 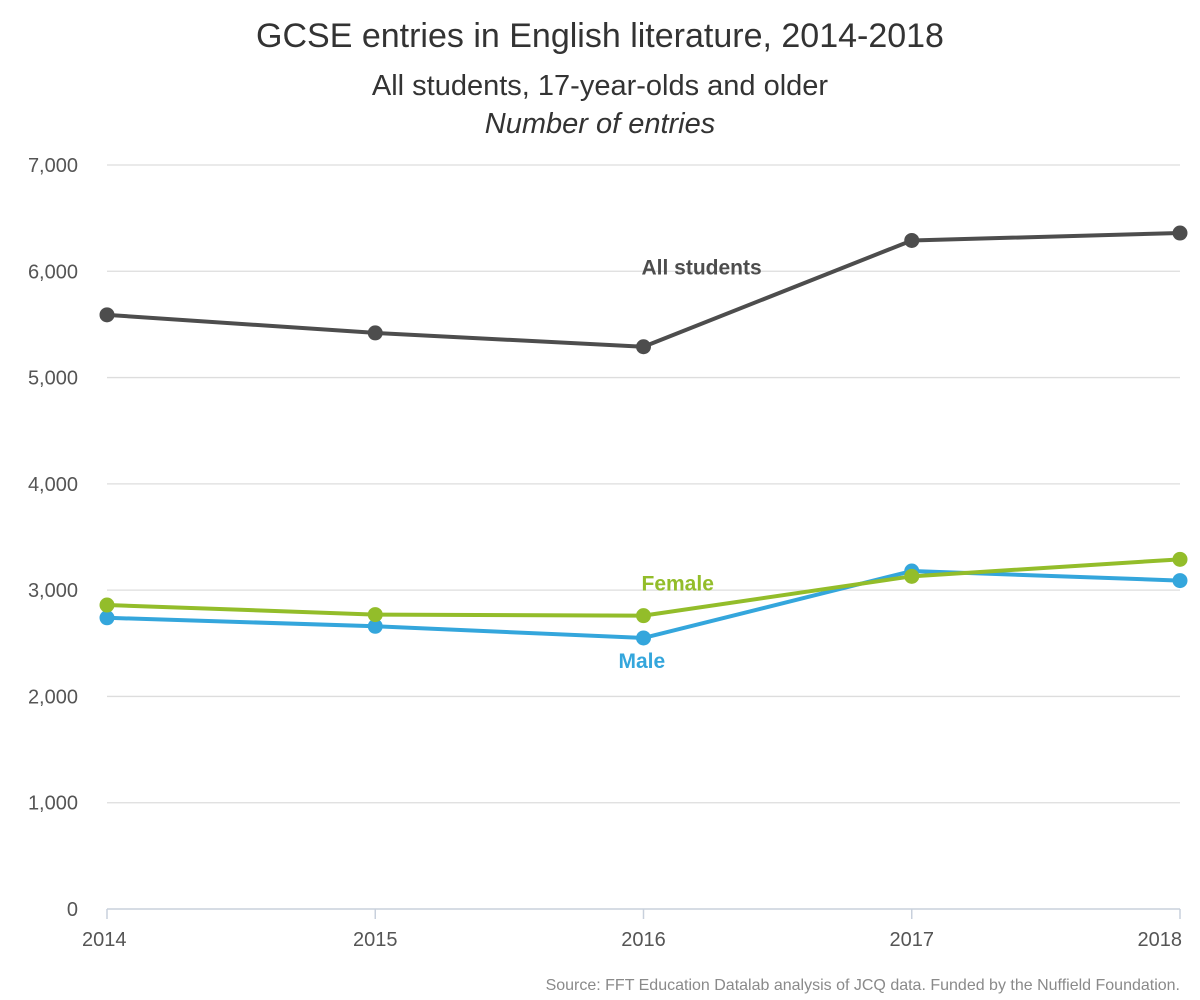 I want to click on y-tick-label: 7,000, so click(x=53, y=166).